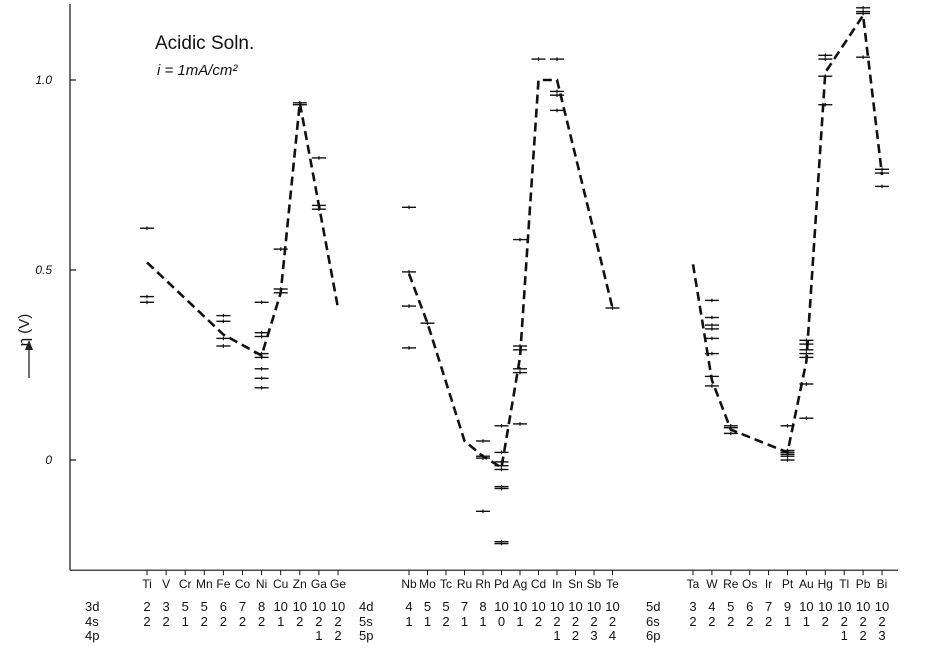 The image size is (936, 661). Describe the element at coordinates (204, 56) in the screenshot. I see `chart-title-block: Acidic Soln. i = 1mA/cm²` at that location.